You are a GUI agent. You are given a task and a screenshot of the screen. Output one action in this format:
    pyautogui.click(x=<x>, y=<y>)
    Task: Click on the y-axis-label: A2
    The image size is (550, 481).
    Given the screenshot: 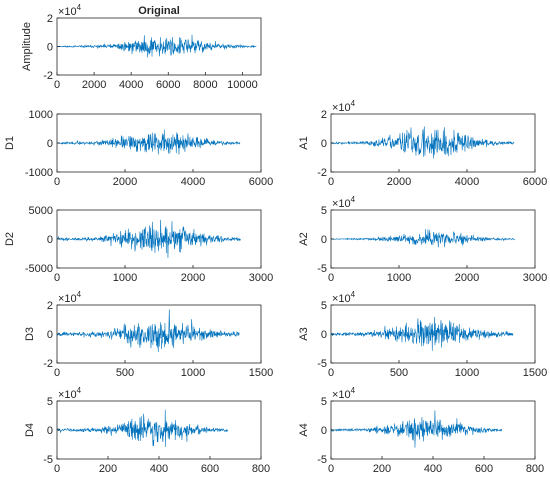 What is the action you would take?
    pyautogui.click(x=304, y=238)
    